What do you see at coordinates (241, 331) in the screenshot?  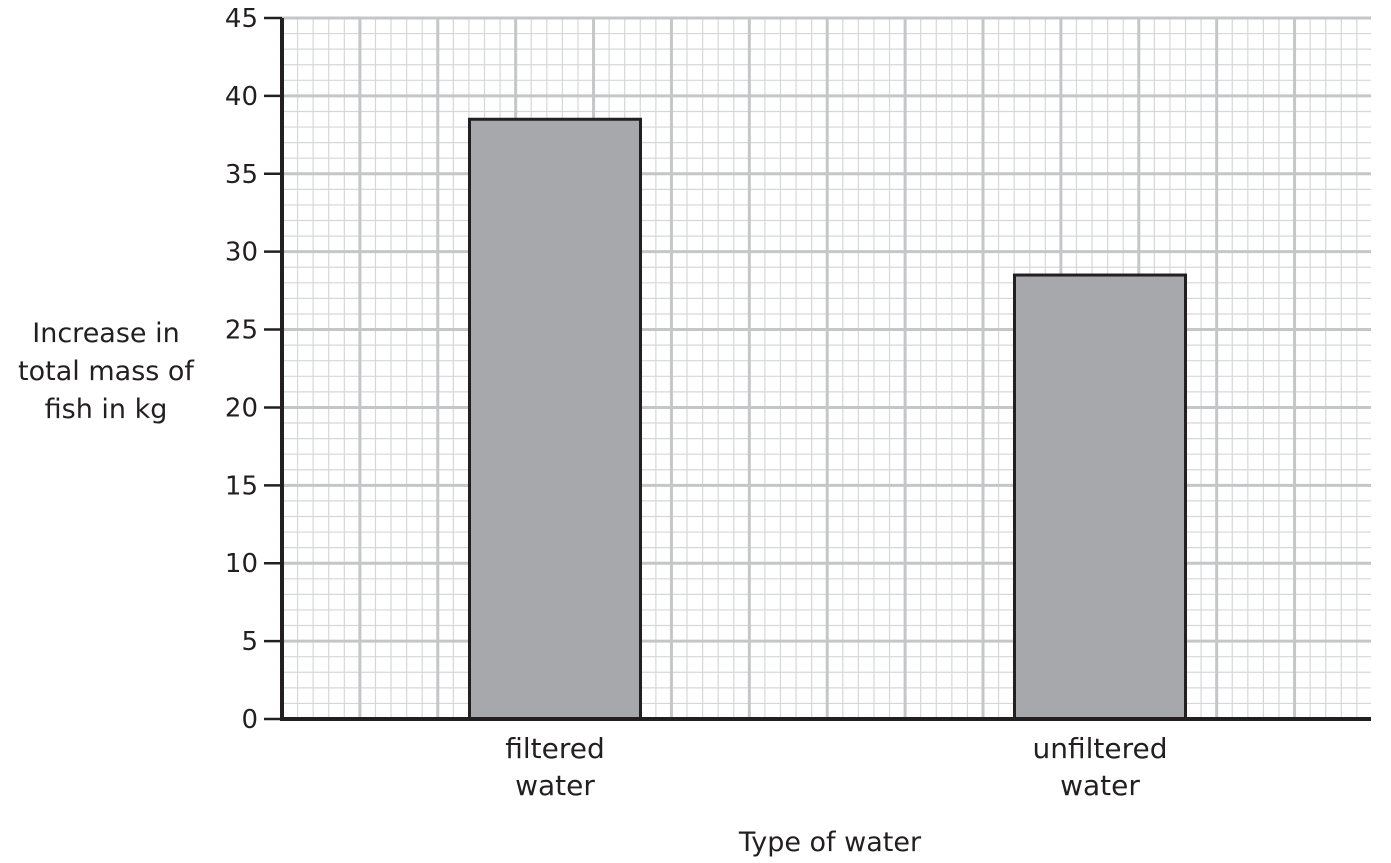 I see `y-tick-label: 25` at bounding box center [241, 331].